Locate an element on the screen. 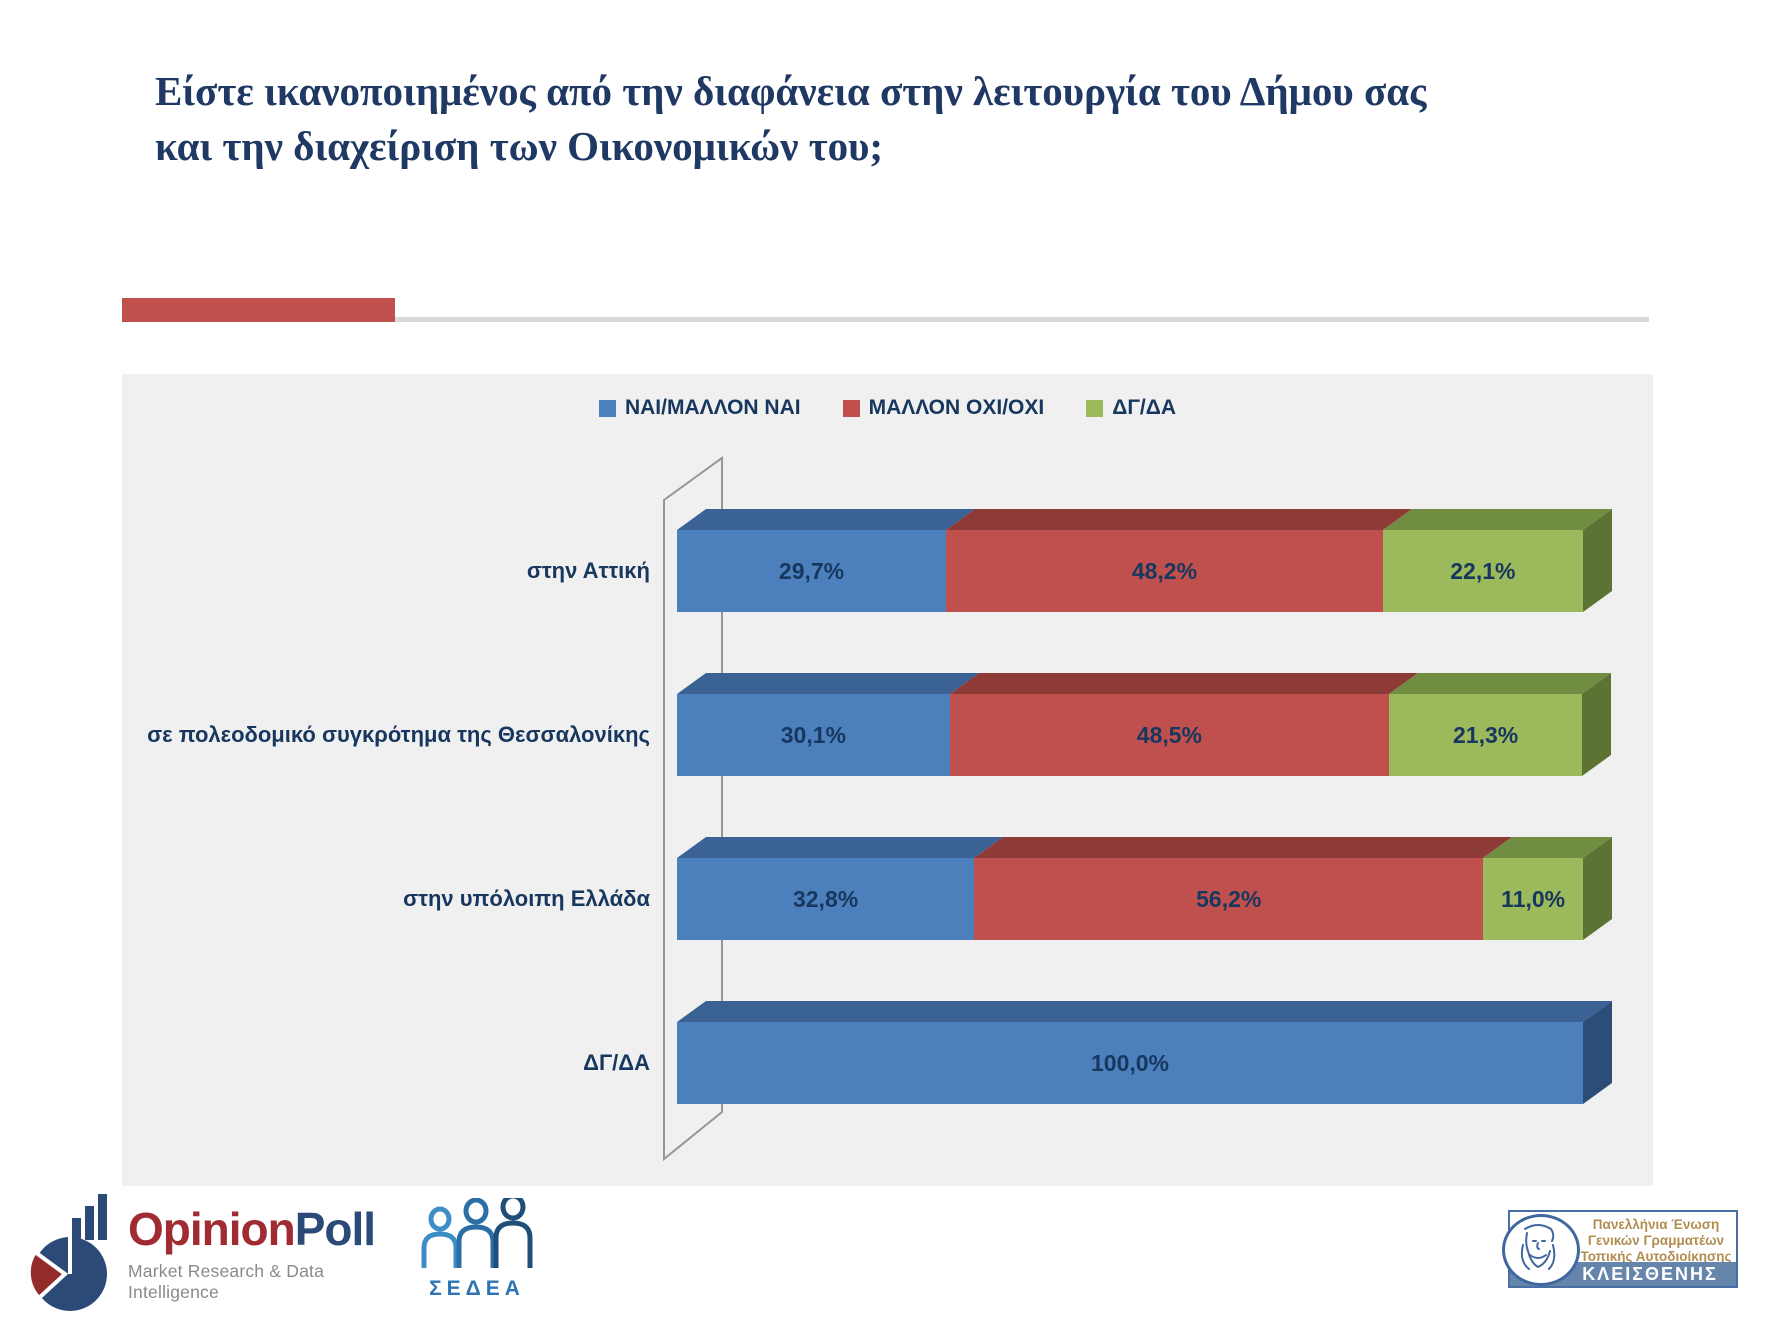 The width and height of the screenshot is (1776, 1332). kleisthenis-line2: Γενικών Γραμματέων is located at coordinates (1656, 1240).